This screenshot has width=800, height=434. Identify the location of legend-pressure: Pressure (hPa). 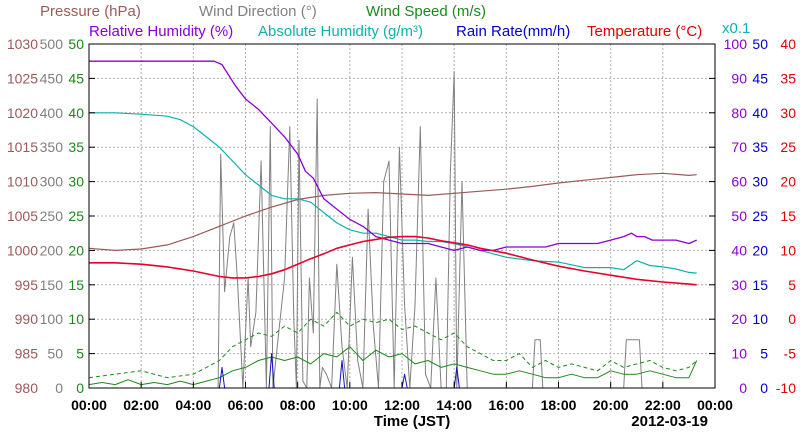
(90, 11).